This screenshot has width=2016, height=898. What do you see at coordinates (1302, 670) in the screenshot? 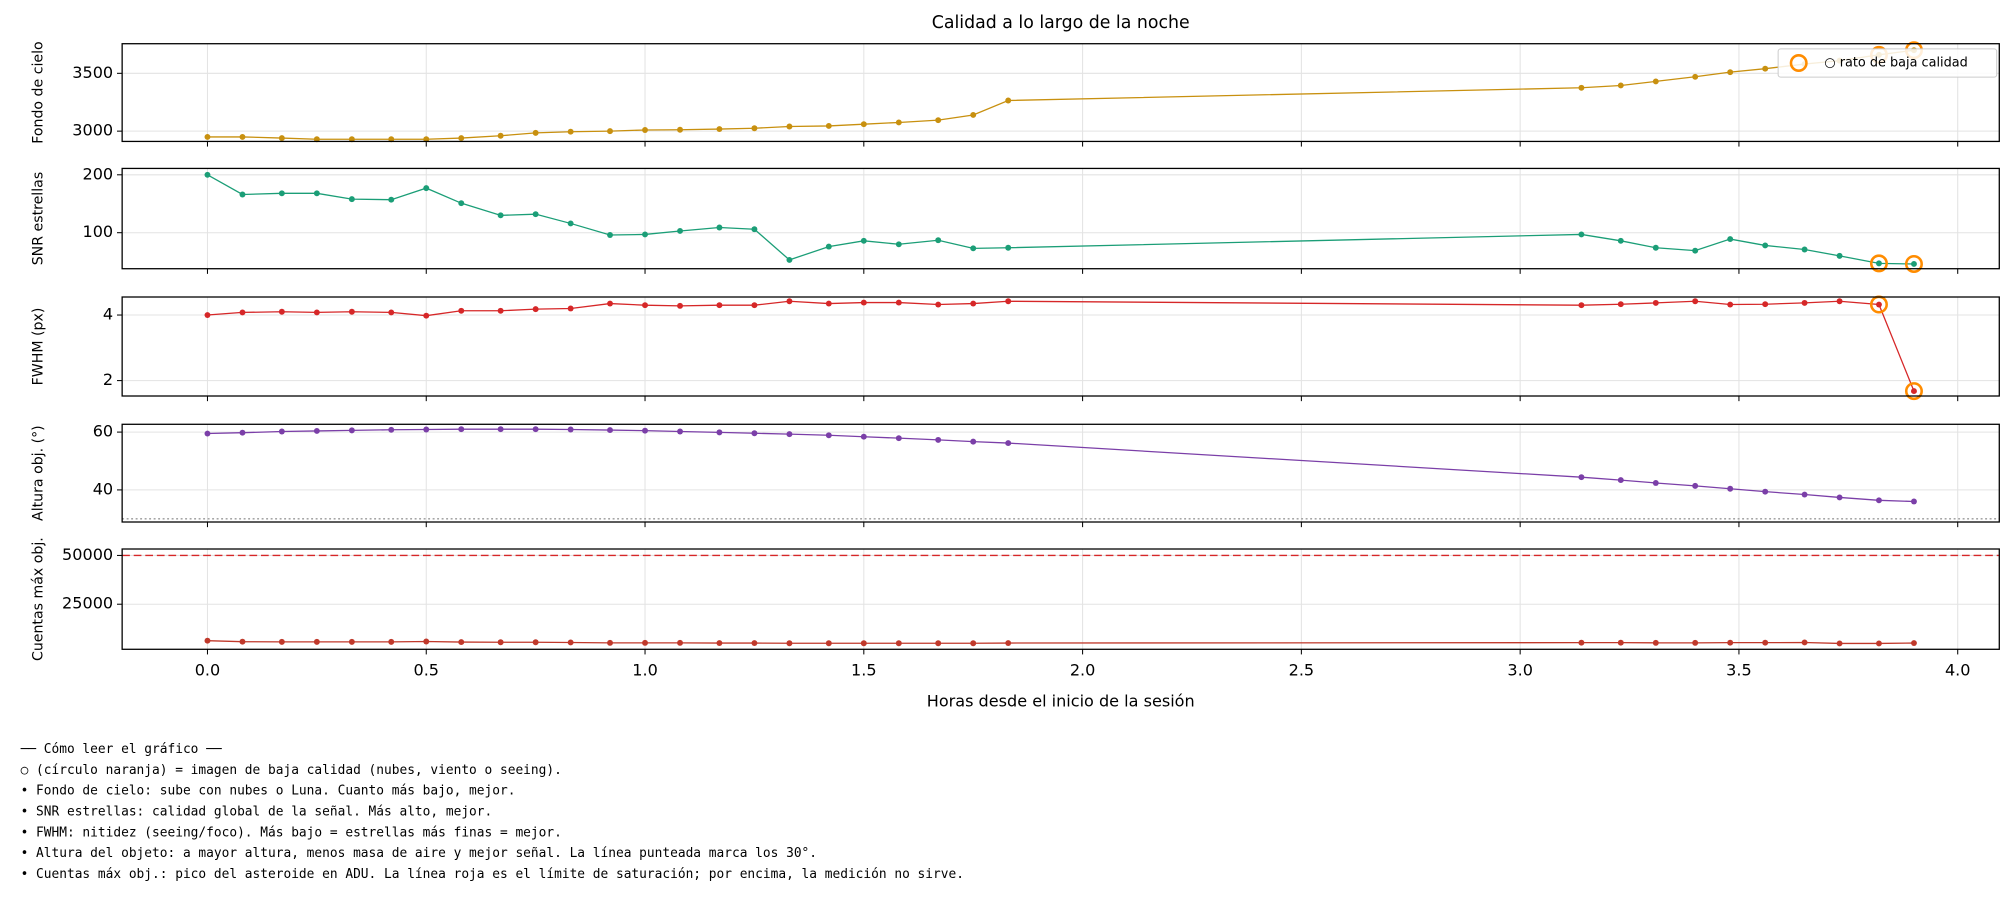
I see `x-tick-label: 2.5` at bounding box center [1302, 670].